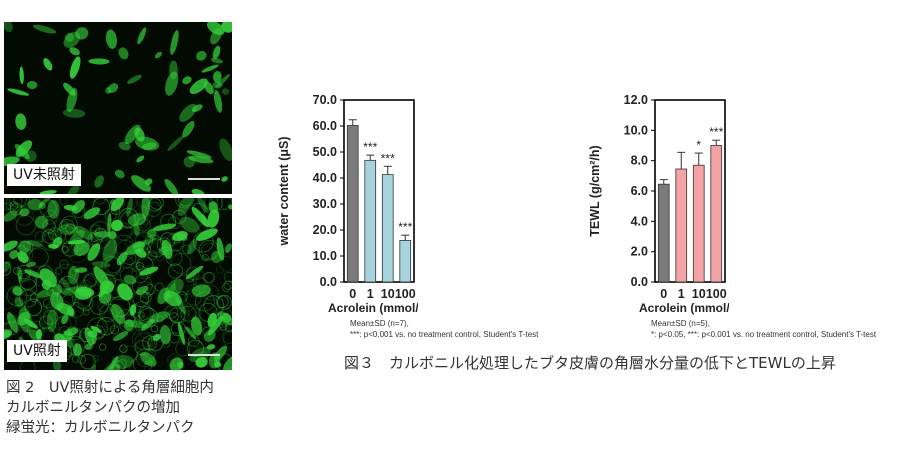 The height and width of the screenshot is (462, 900). What do you see at coordinates (325, 100) in the screenshot?
I see `y-tick-label: 70.0` at bounding box center [325, 100].